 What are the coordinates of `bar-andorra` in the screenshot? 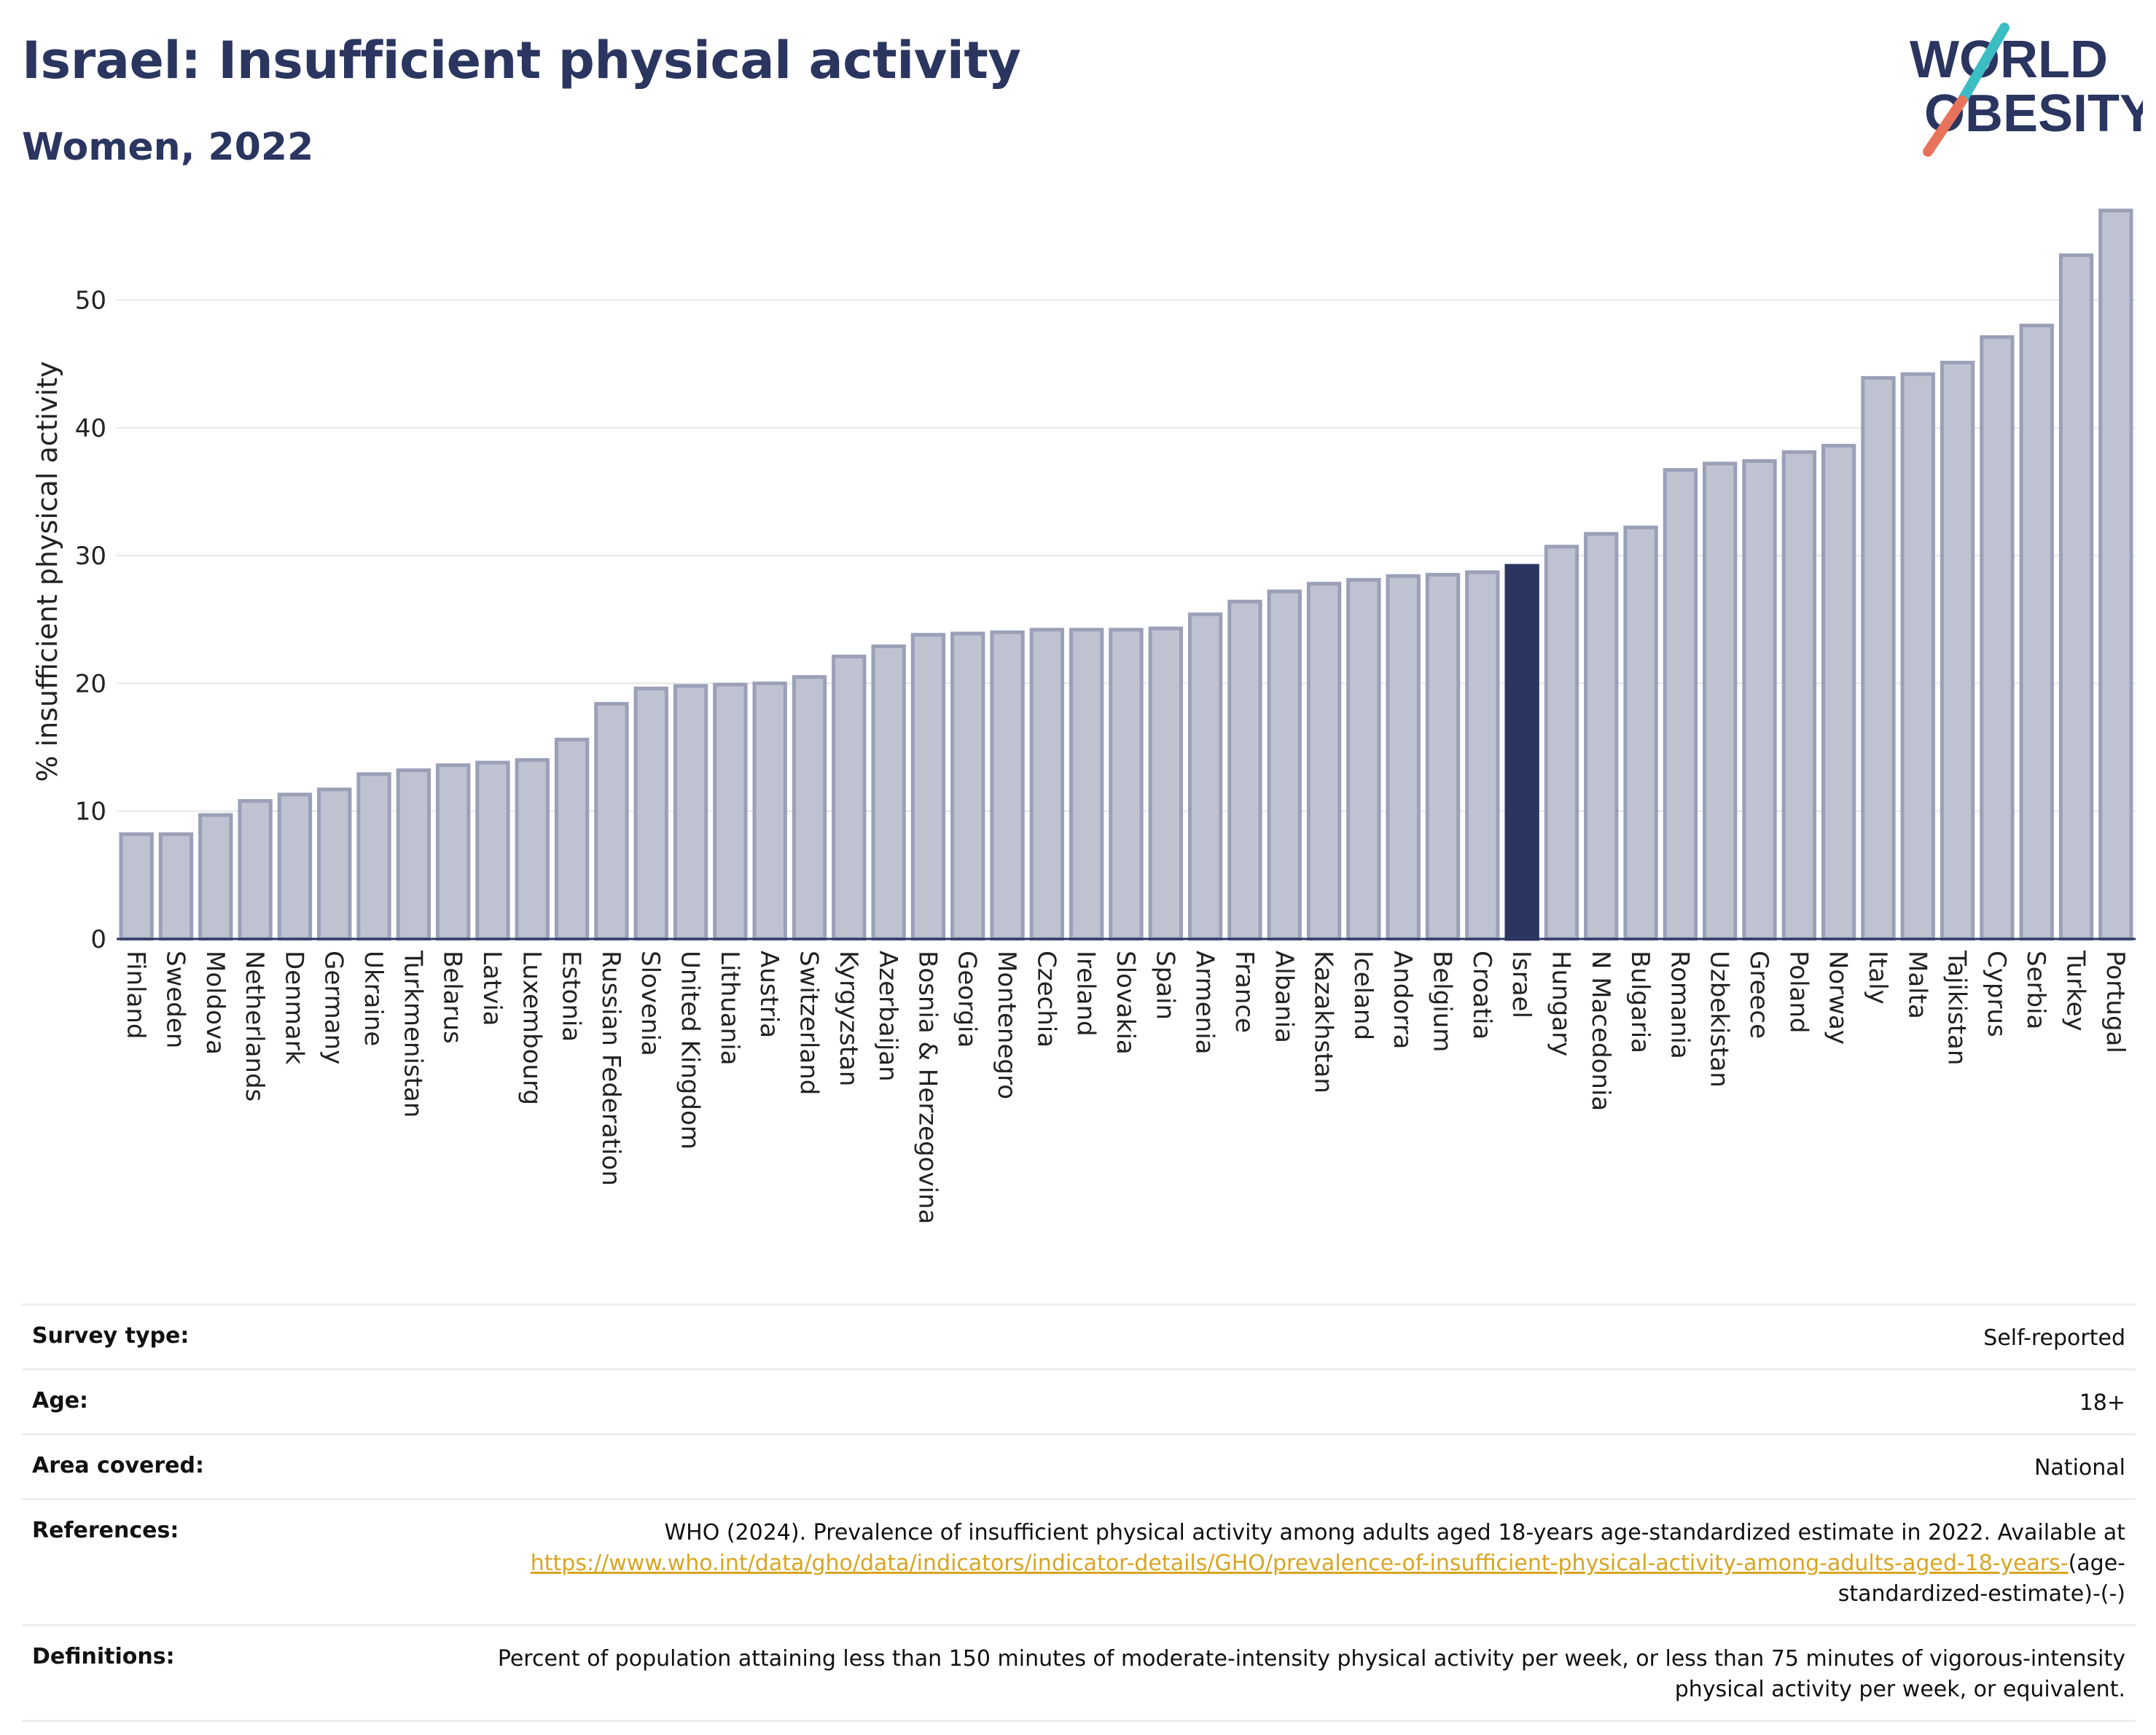 It's located at (1404, 757).